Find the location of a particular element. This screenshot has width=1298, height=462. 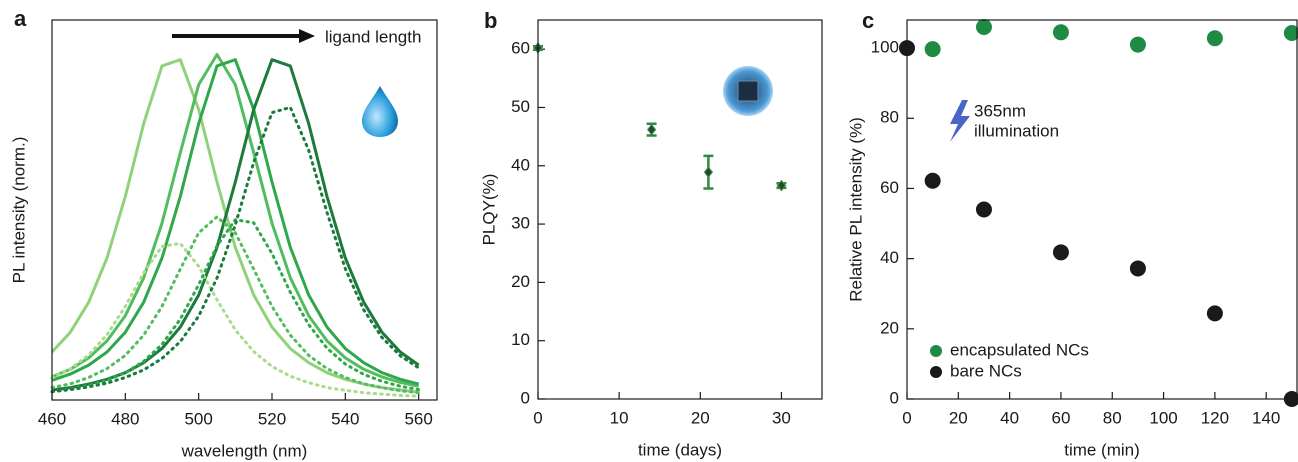

legend-label: bare NCs is located at coordinates (986, 370).